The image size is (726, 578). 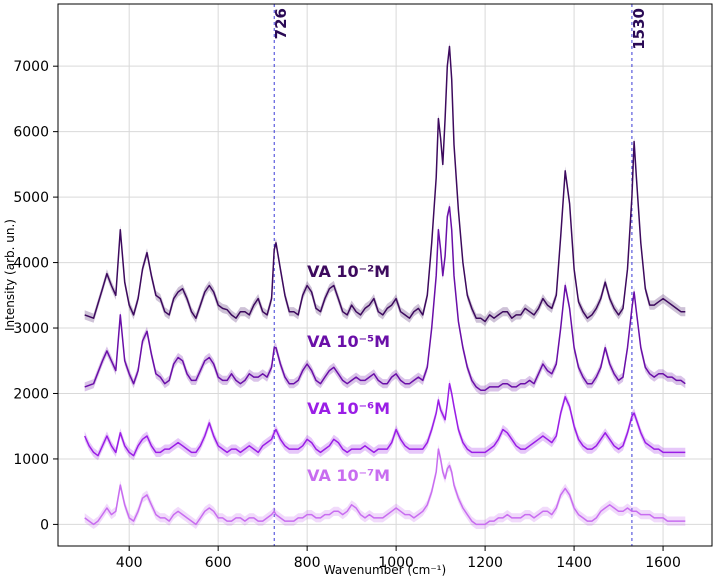 What do you see at coordinates (485, 563) in the screenshot?
I see `x-tick-label: 1200` at bounding box center [485, 563].